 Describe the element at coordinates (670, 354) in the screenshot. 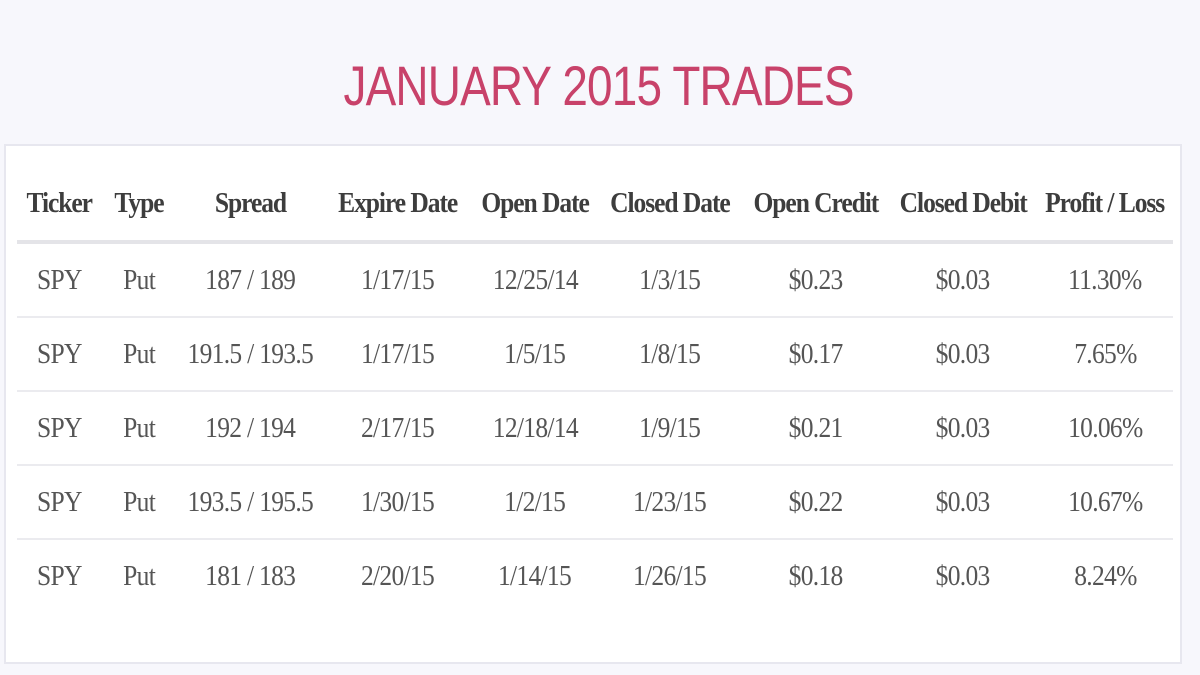

I see `cell-closed-date: 1/8/15` at that location.